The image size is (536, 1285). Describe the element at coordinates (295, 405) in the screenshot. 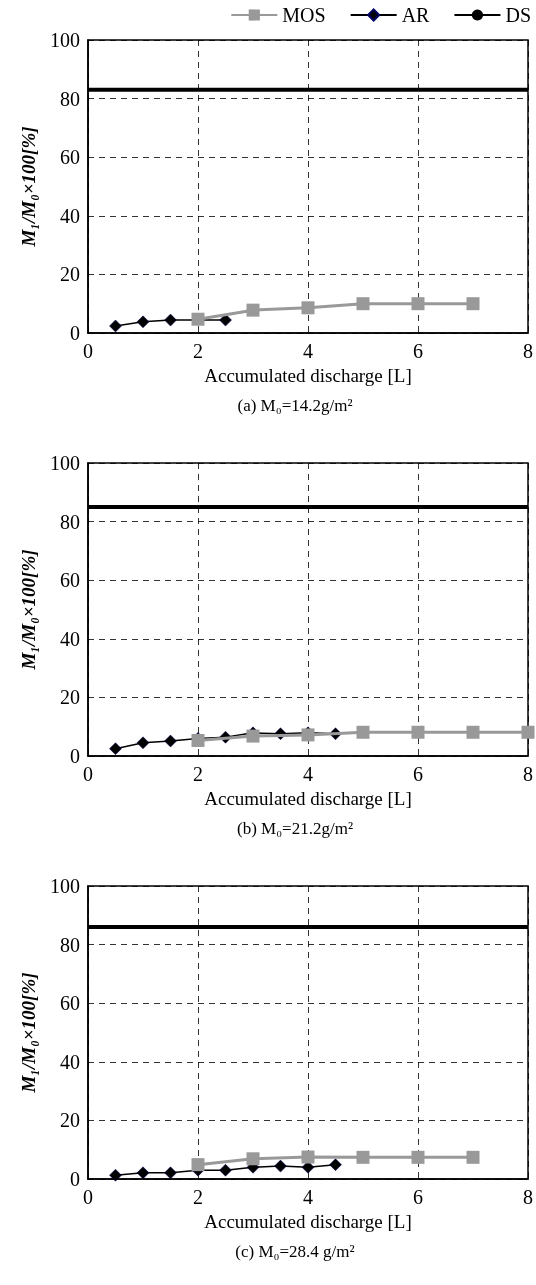

I see `text: (a) M₀=14.2g/m²` at that location.